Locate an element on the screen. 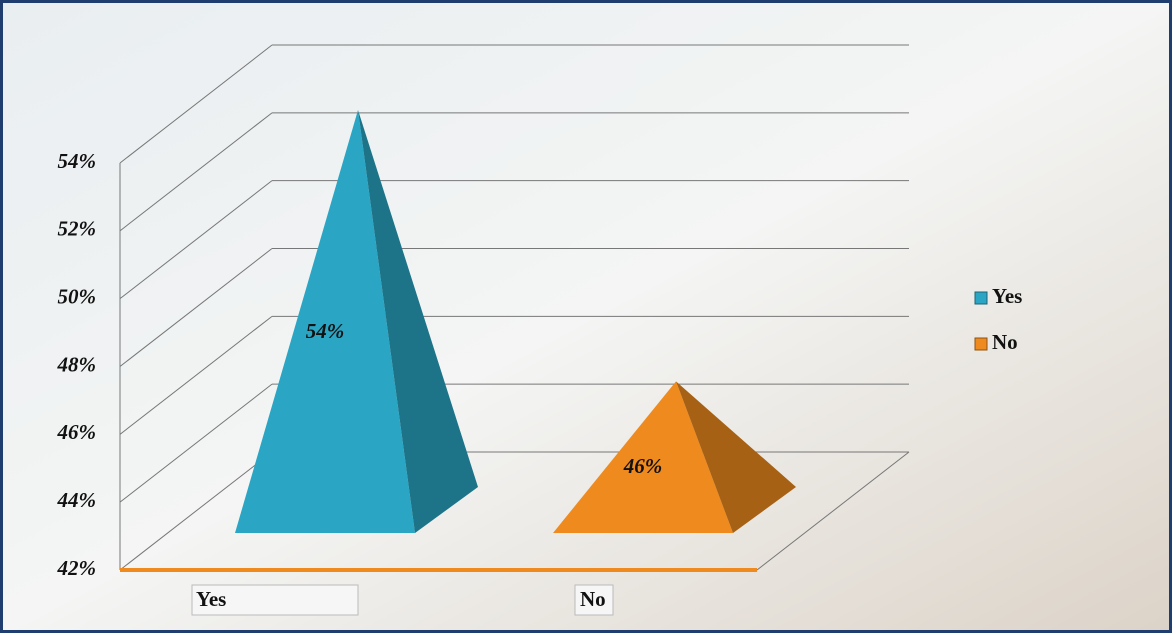 The width and height of the screenshot is (1172, 633). y-tick-label: 48% is located at coordinates (77, 364).